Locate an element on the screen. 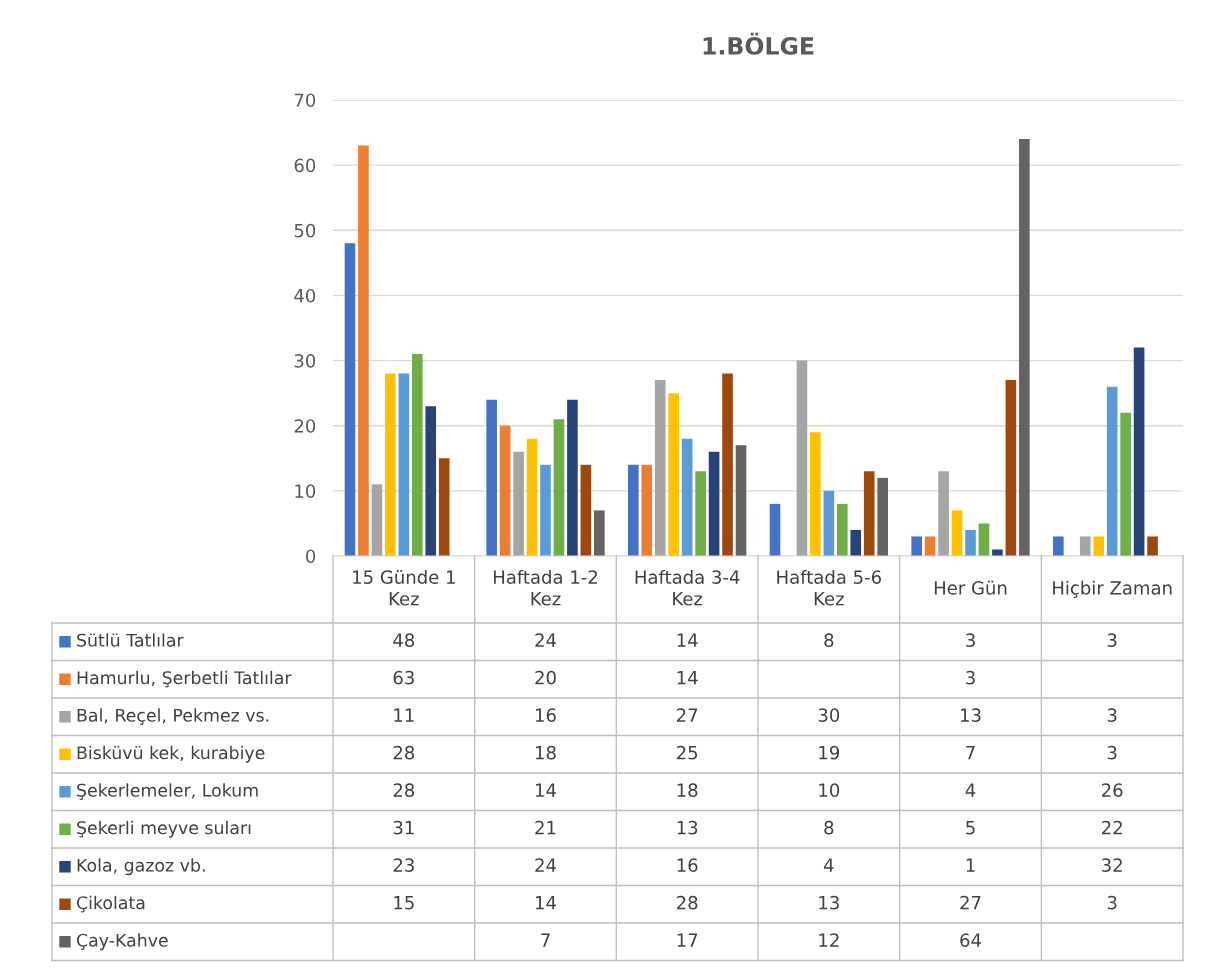 Image resolution: width=1212 pixels, height=976 pixels. legend-label: Hamurlu, Şerbetli Tatlılar is located at coordinates (184, 679).